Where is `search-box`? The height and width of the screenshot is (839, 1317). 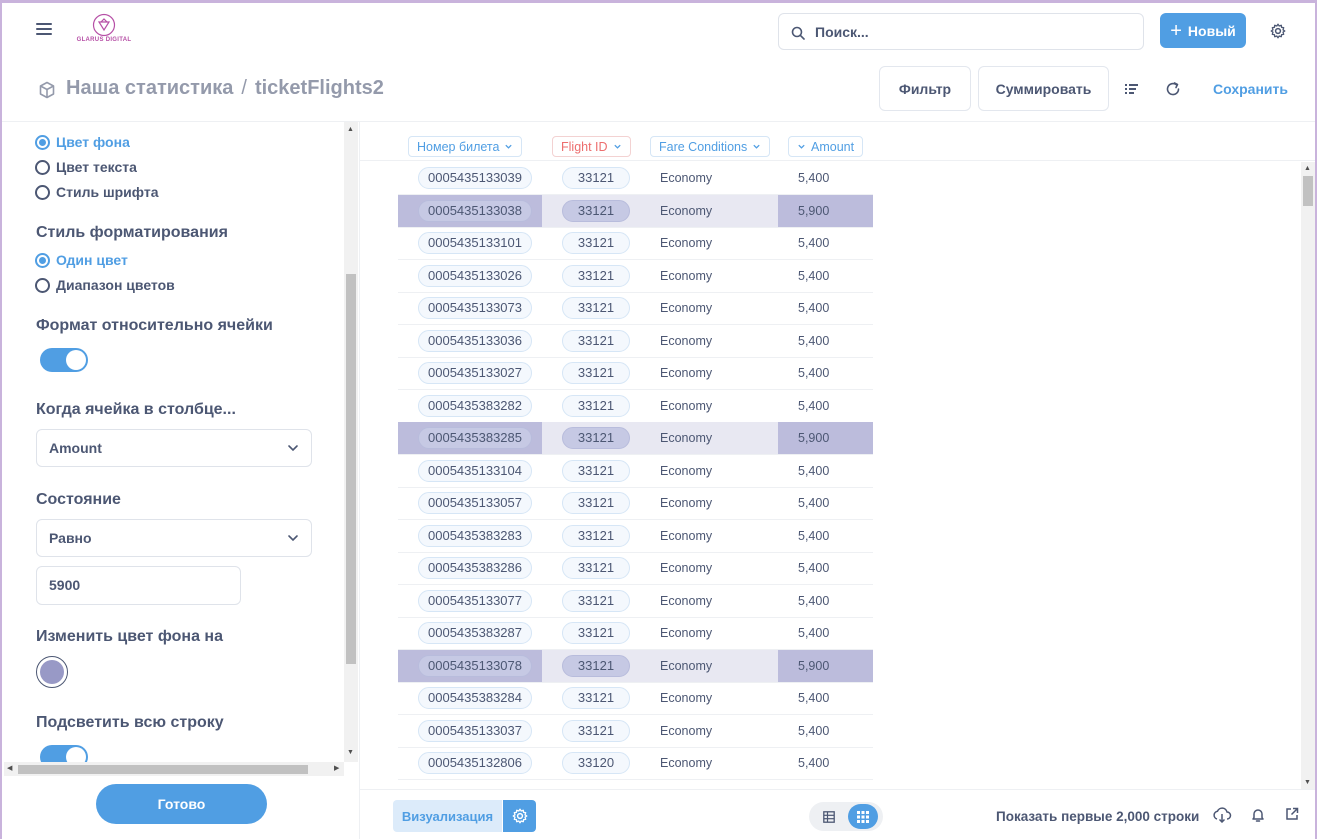 search-box is located at coordinates (961, 31).